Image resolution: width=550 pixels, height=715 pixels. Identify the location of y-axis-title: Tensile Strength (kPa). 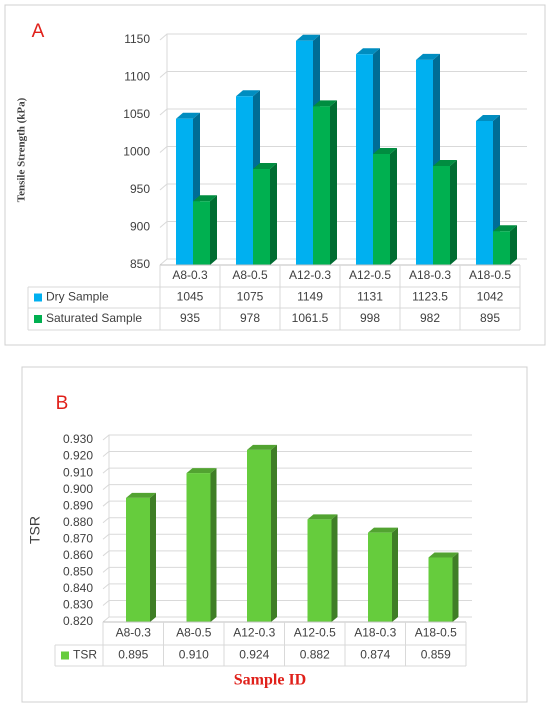
(22, 149).